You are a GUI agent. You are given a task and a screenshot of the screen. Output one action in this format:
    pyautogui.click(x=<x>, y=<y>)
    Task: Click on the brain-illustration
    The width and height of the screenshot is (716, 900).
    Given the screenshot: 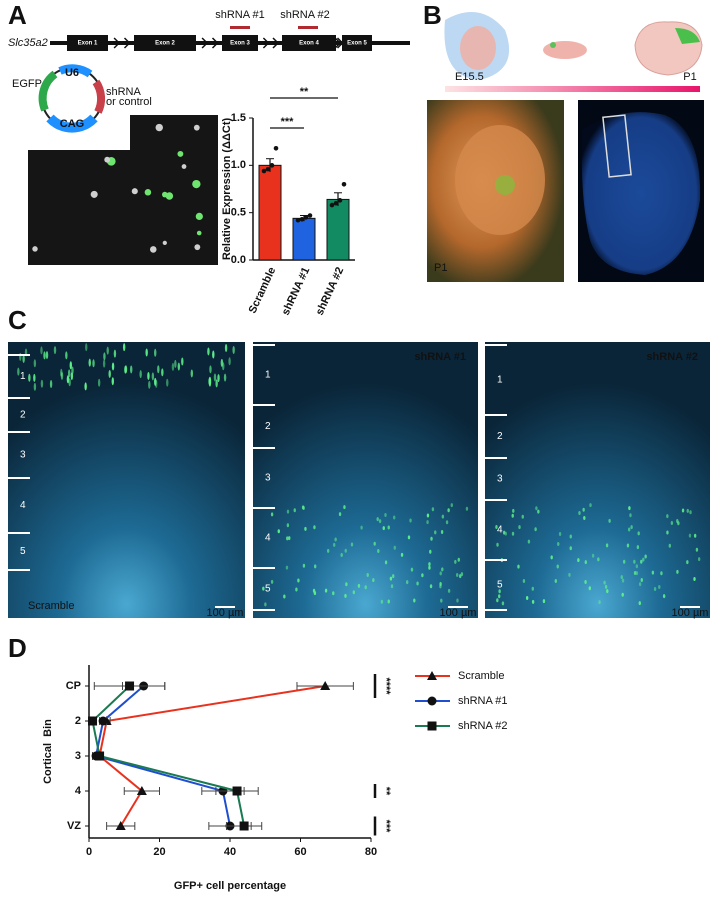 What is the action you would take?
    pyautogui.click(x=668, y=48)
    